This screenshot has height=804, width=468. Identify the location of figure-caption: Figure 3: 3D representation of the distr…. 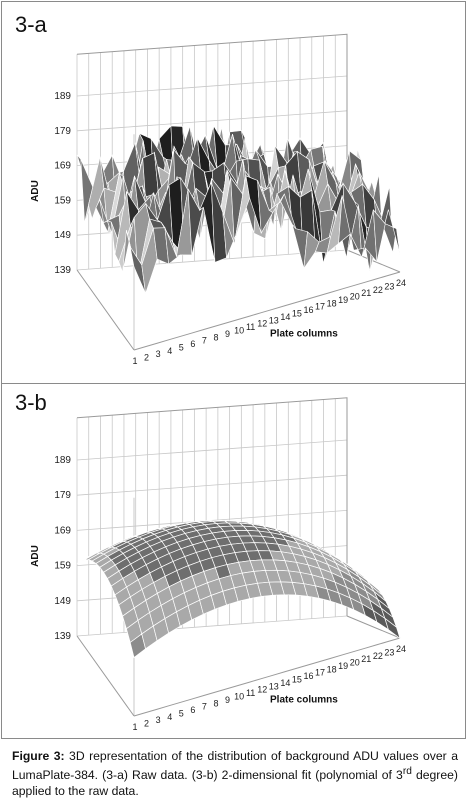
(235, 773).